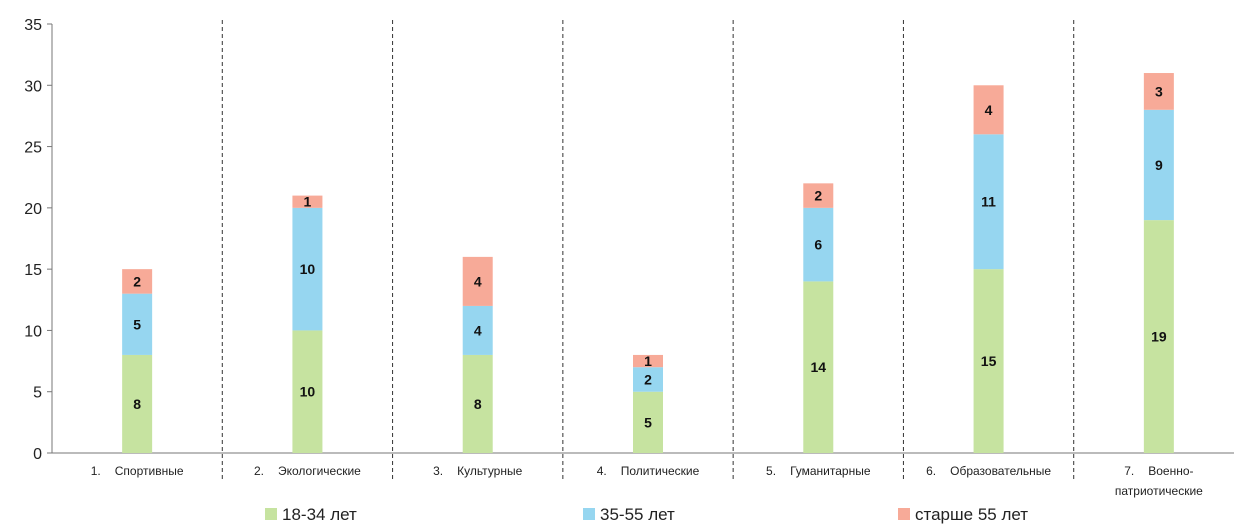 This screenshot has width=1234, height=529. I want to click on x-tick-text: Политические, so click(660, 471).